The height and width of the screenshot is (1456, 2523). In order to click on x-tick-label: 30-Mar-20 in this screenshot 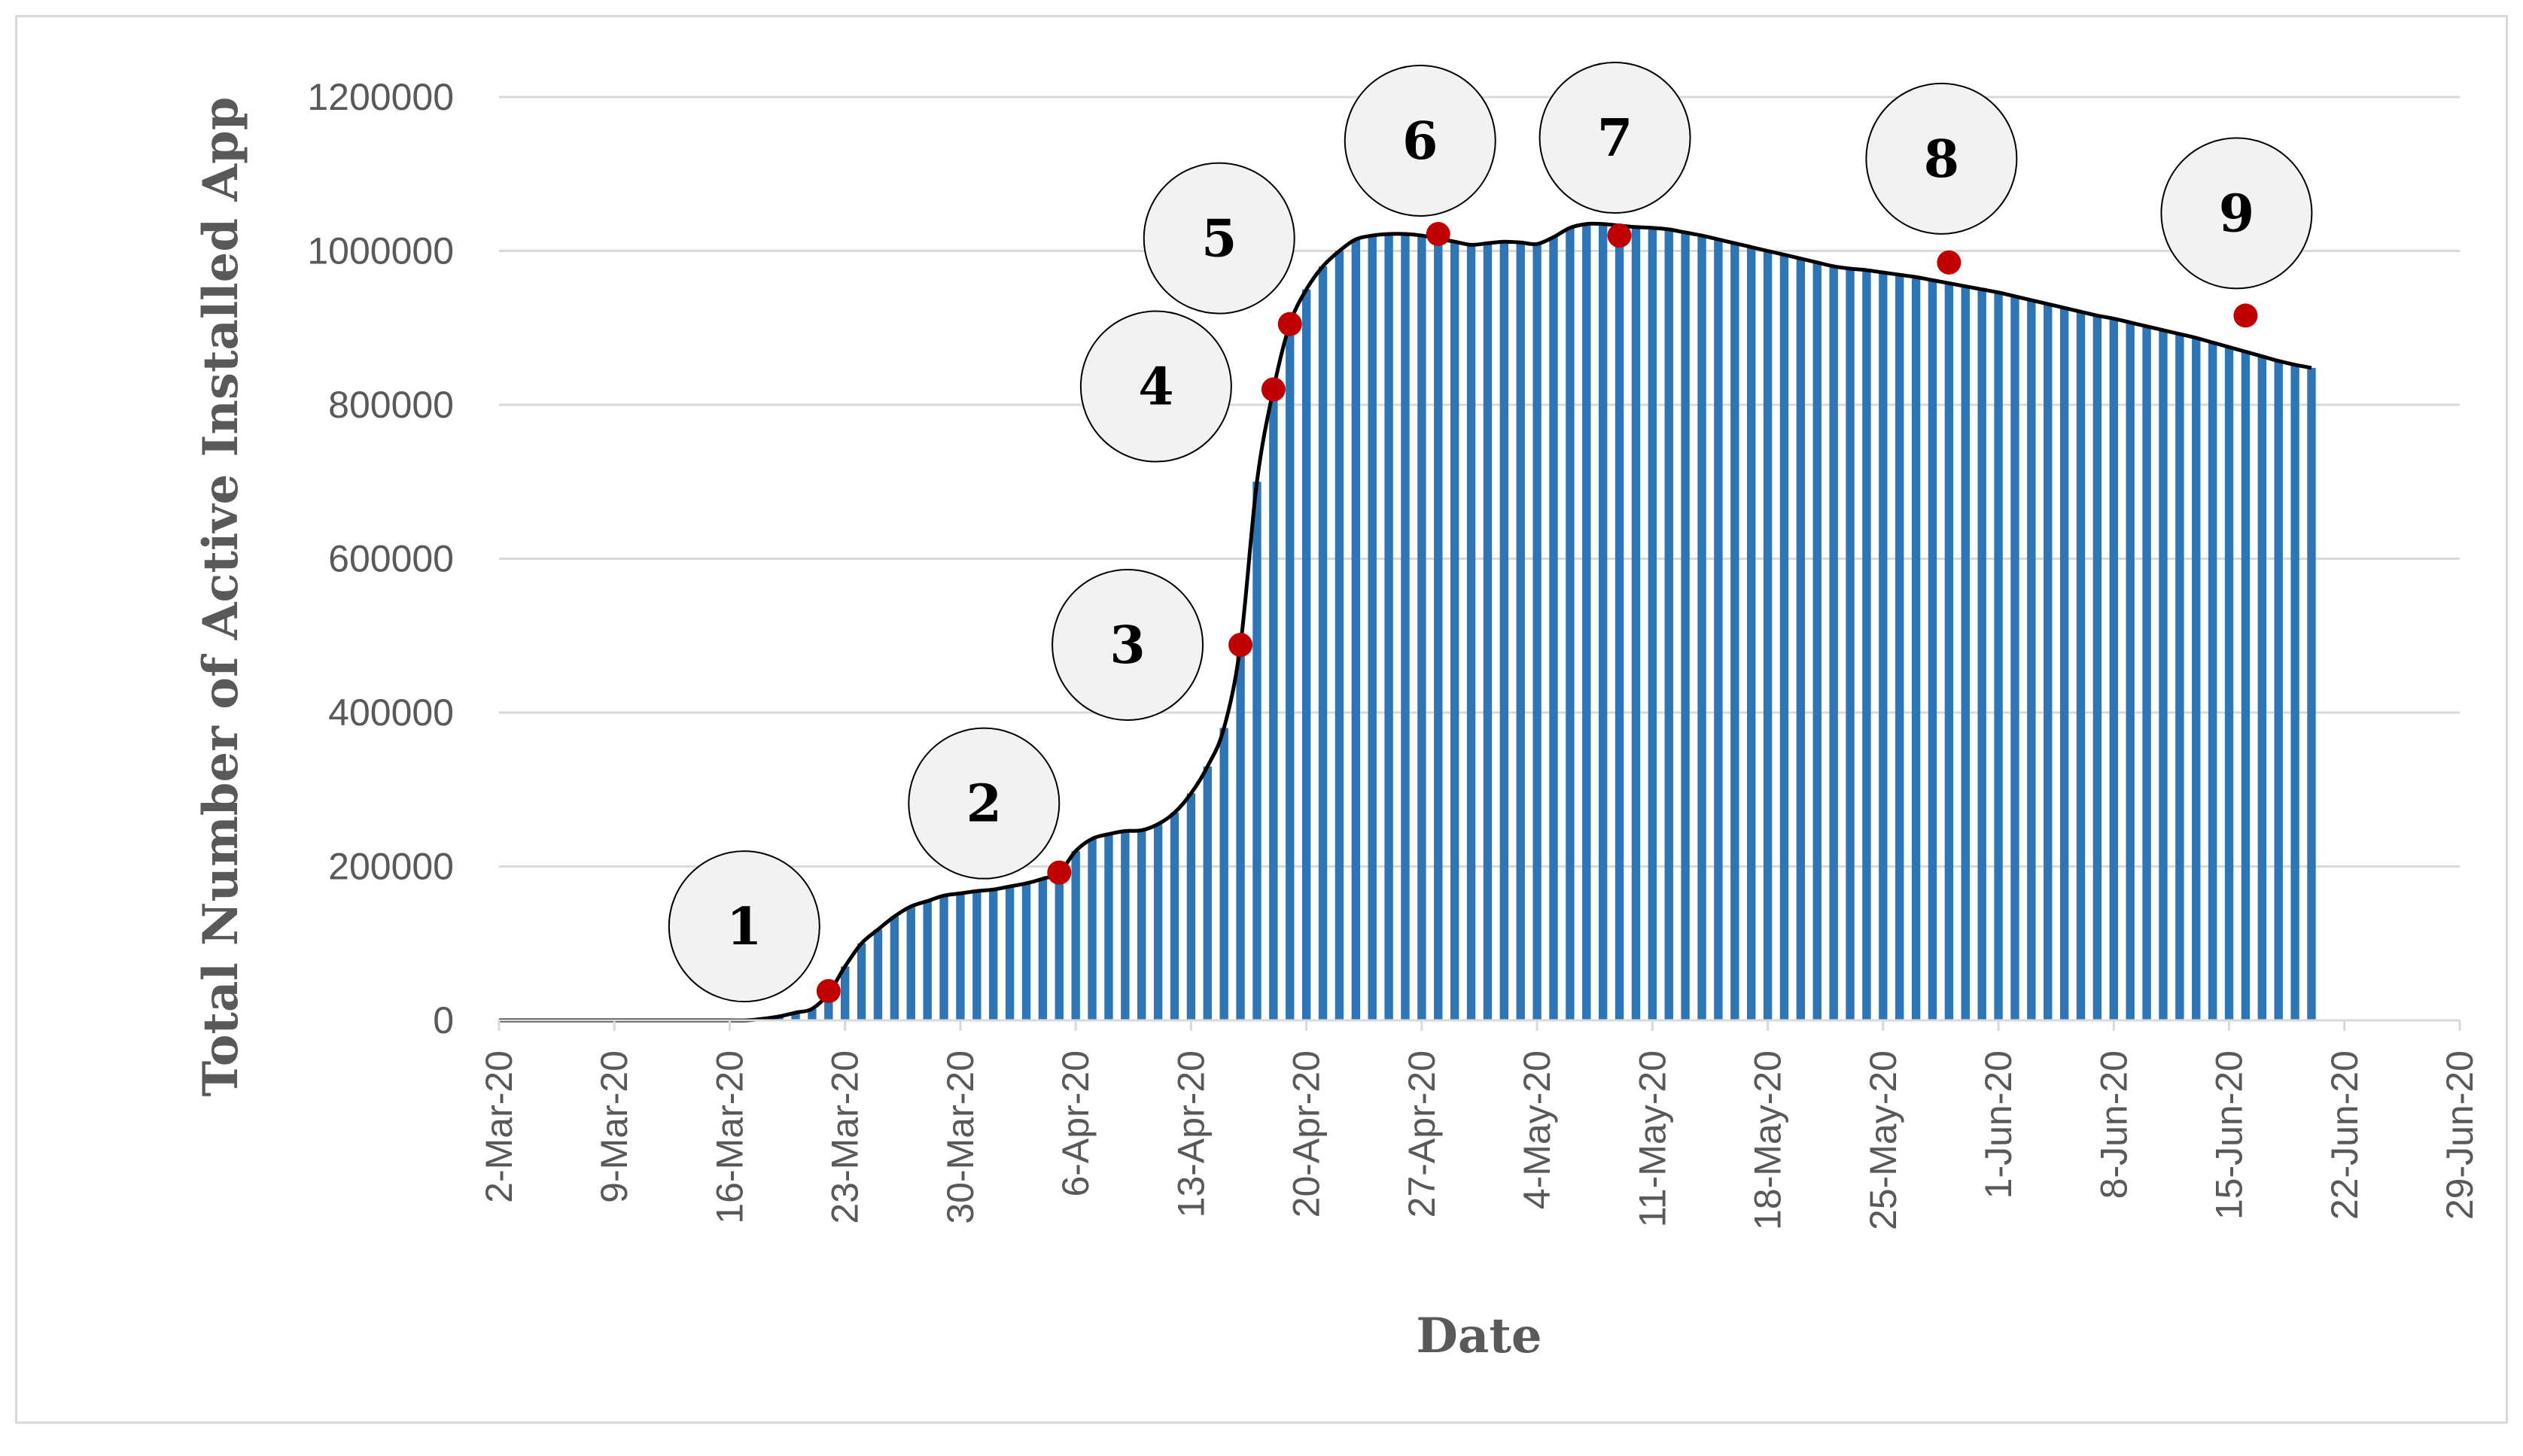, I will do `click(961, 1137)`.